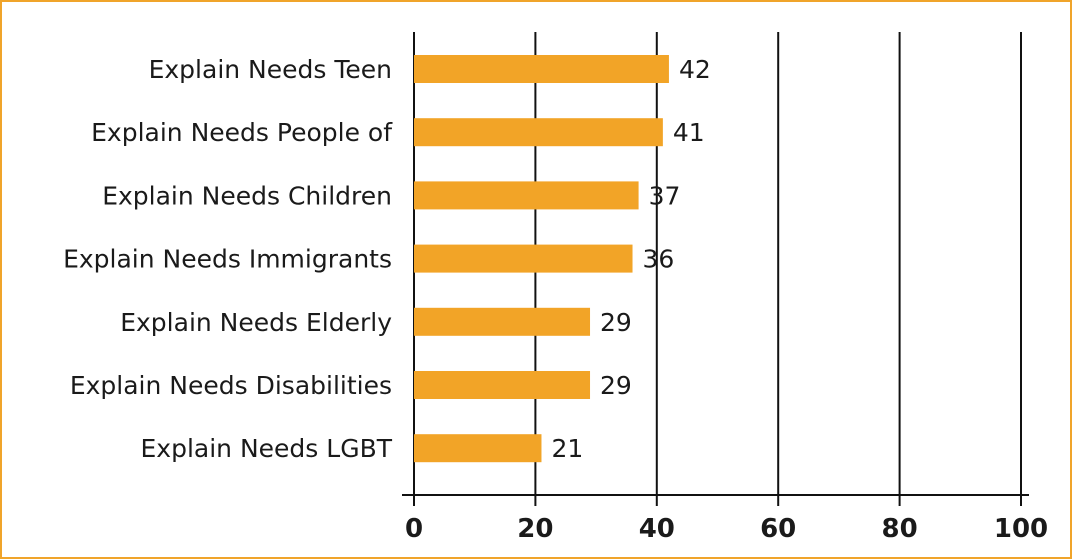 Image resolution: width=1072 pixels, height=559 pixels. Describe the element at coordinates (725, 519) in the screenshot. I see `x-axis: 0 20 40 60 80 100` at that location.